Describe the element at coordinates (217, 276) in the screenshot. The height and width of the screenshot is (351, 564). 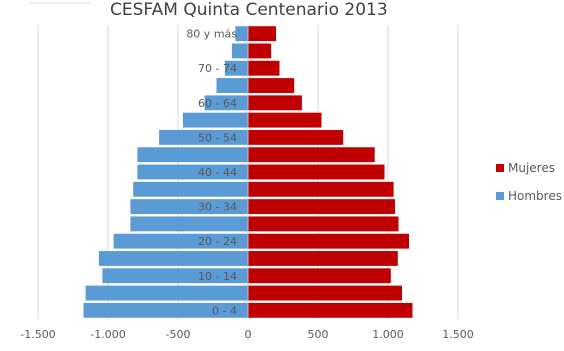
I see `y-tick-label-10-14: 10 - 14` at that location.